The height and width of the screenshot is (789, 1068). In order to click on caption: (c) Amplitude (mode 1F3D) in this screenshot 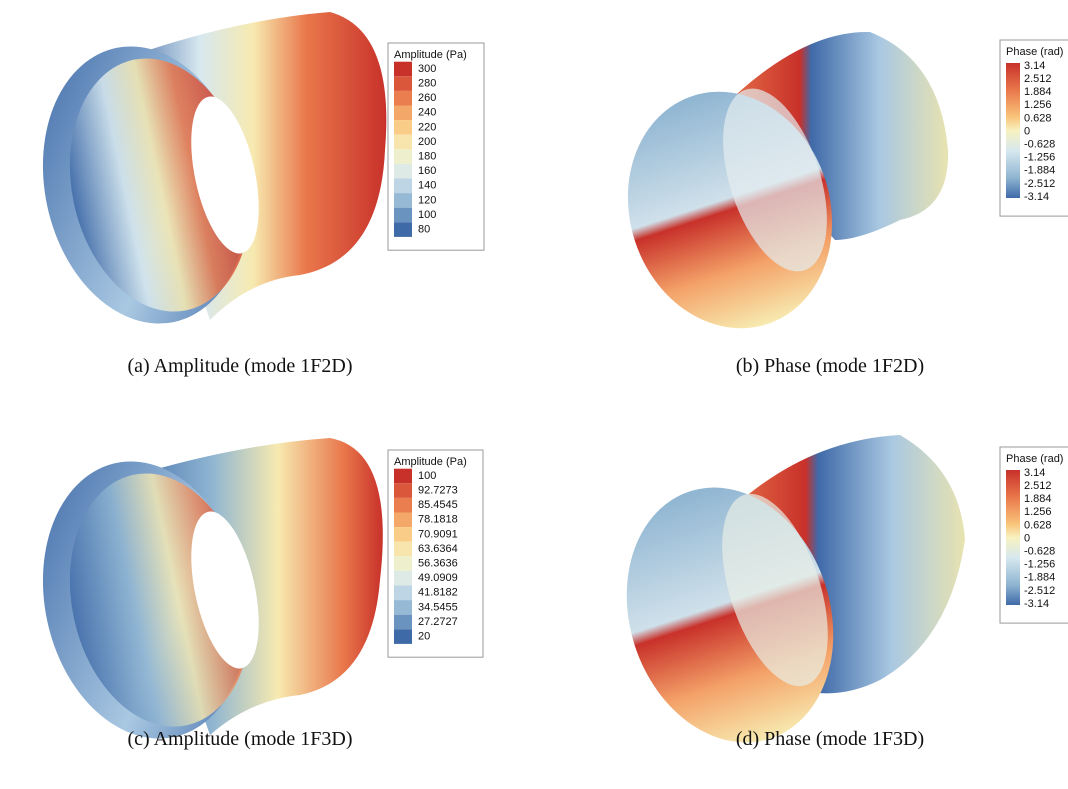, I will do `click(240, 739)`.